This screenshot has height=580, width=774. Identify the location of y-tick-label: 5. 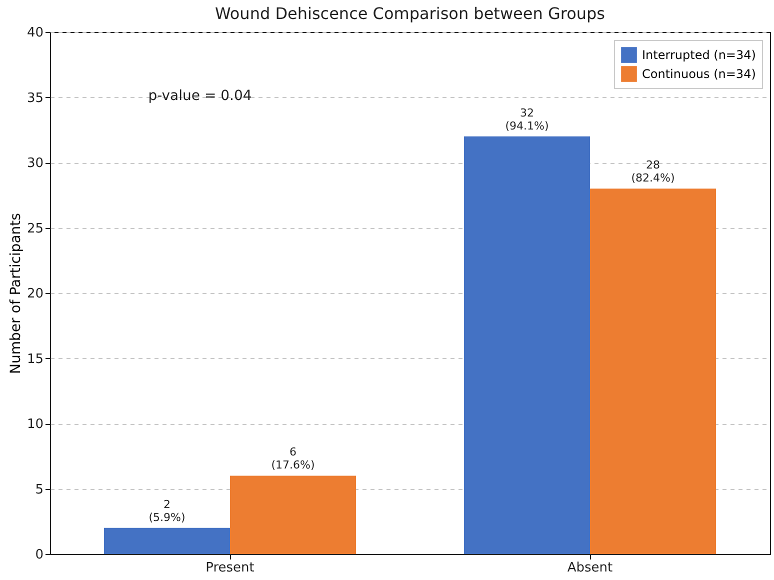
(39, 490).